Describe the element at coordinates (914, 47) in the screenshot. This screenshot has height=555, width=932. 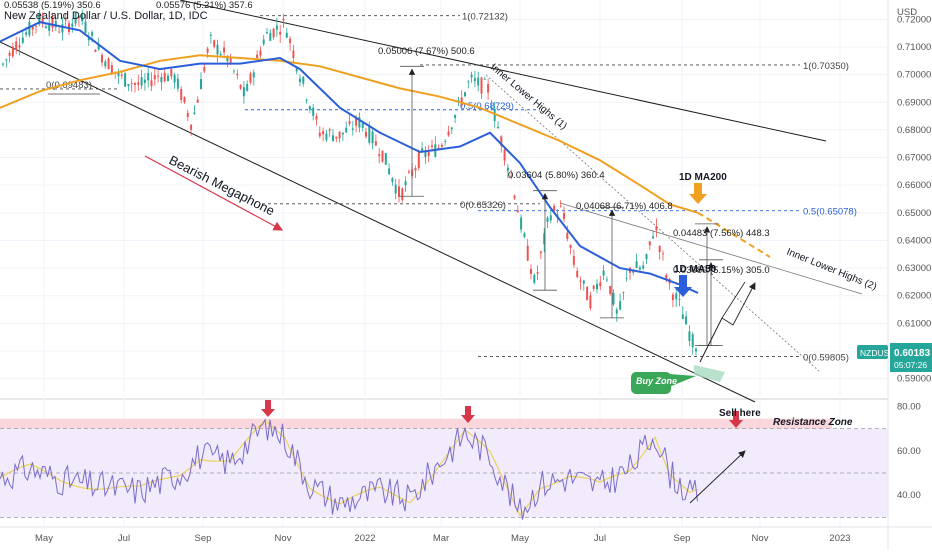
I see `price-tick-label: 0.71000` at that location.